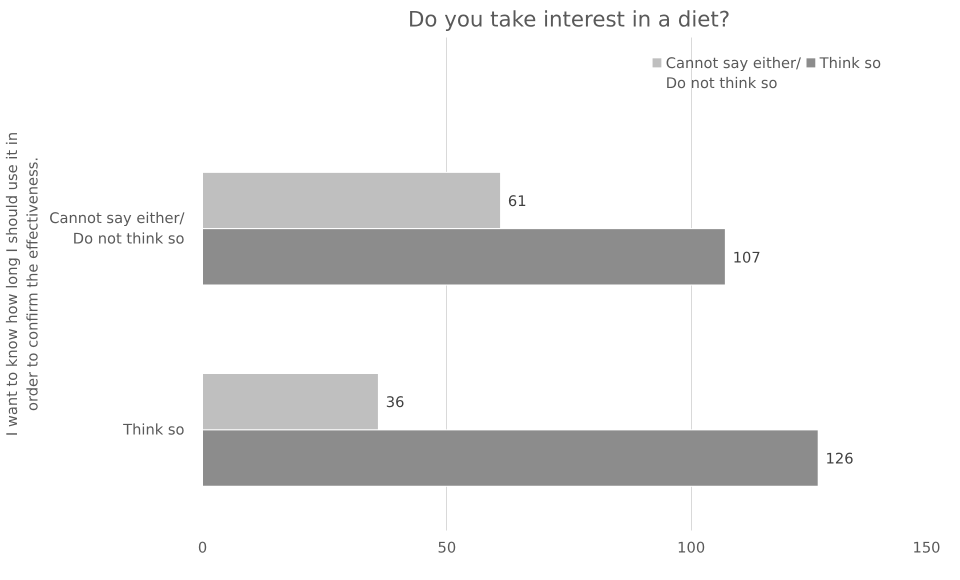 Image resolution: width=960 pixels, height=580 pixels. Describe the element at coordinates (203, 548) in the screenshot. I see `x-tick-label: 0` at that location.